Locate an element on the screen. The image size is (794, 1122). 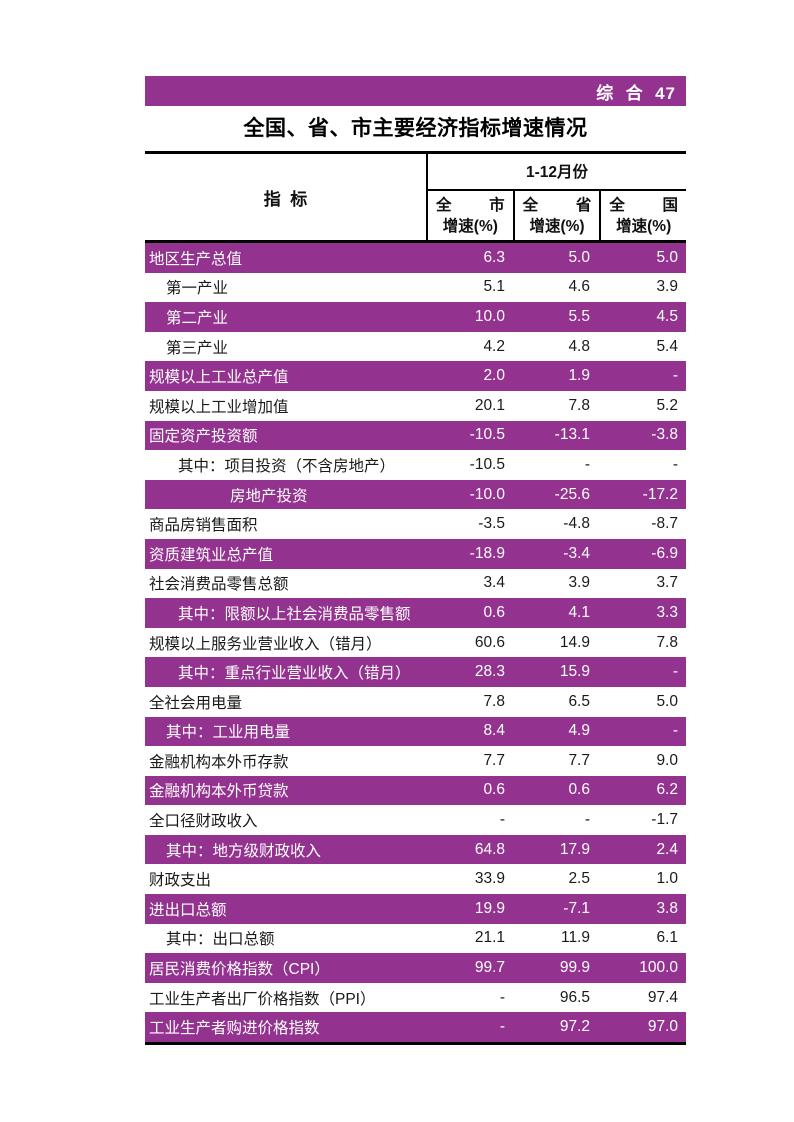
national-growth-value: -1.7 is located at coordinates (664, 820).